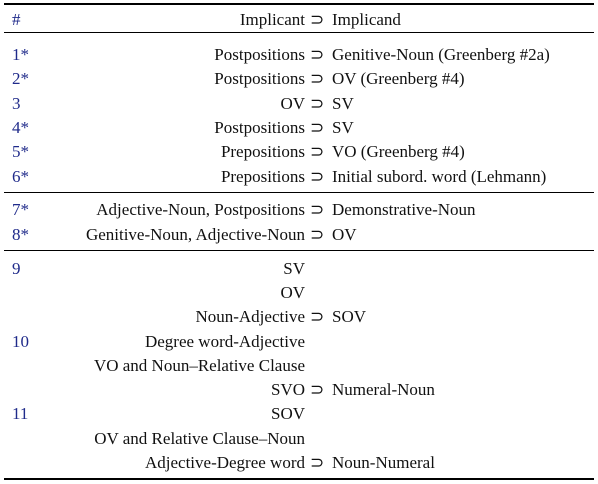 This screenshot has height=484, width=598. What do you see at coordinates (349, 317) in the screenshot?
I see `implicand: SOV` at bounding box center [349, 317].